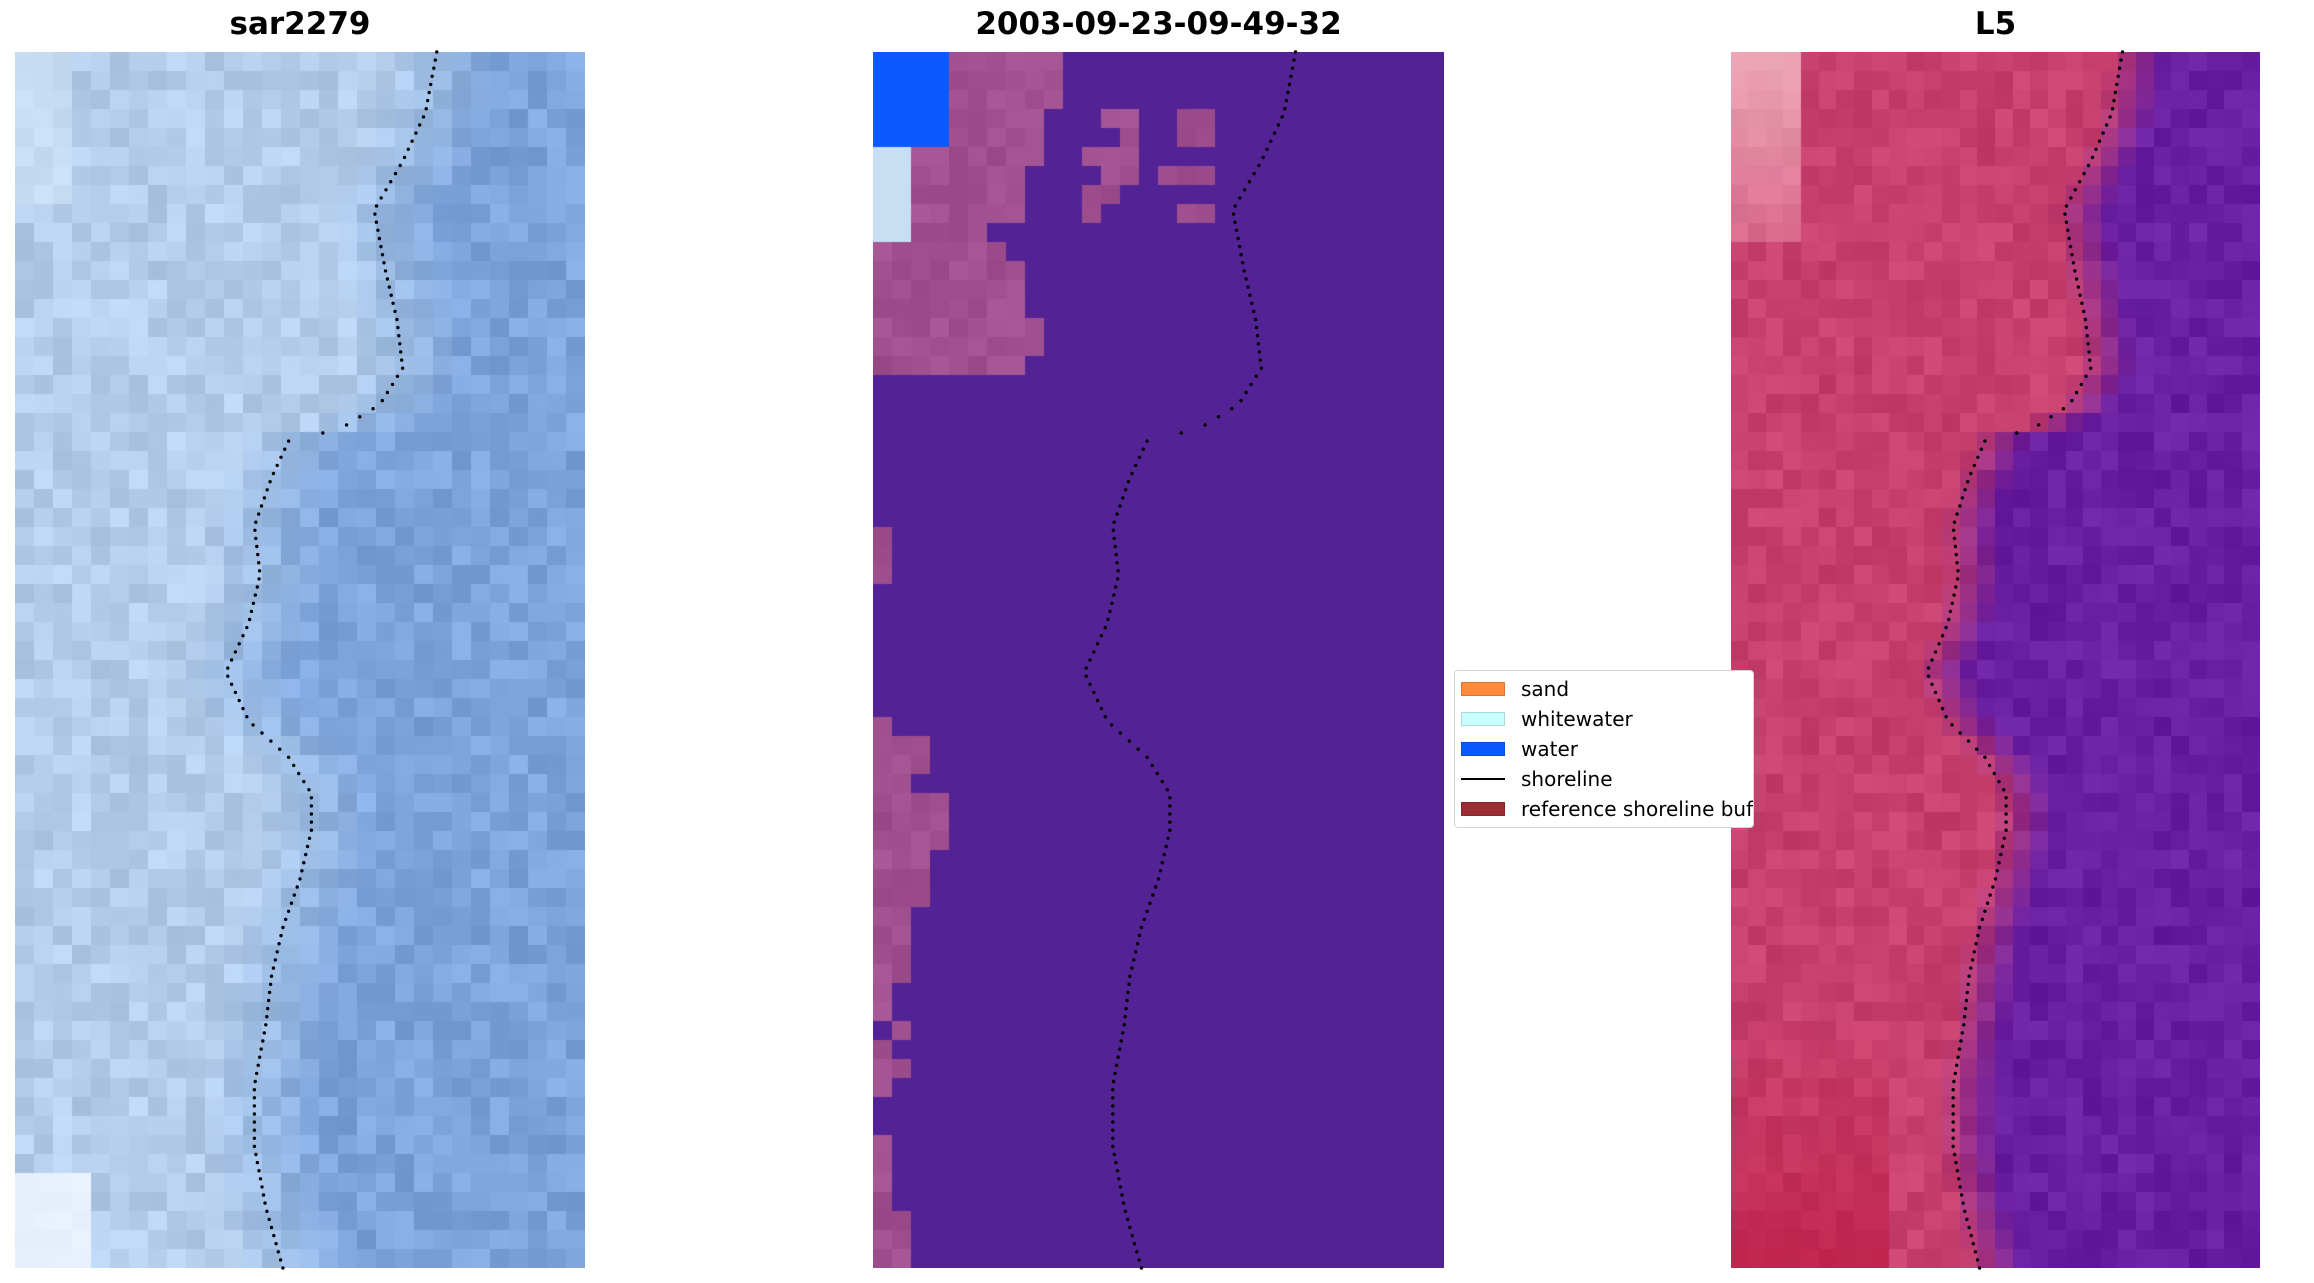  Describe the element at coordinates (1537, 779) in the screenshot. I see `legend-item-shoreline: shoreline` at that location.